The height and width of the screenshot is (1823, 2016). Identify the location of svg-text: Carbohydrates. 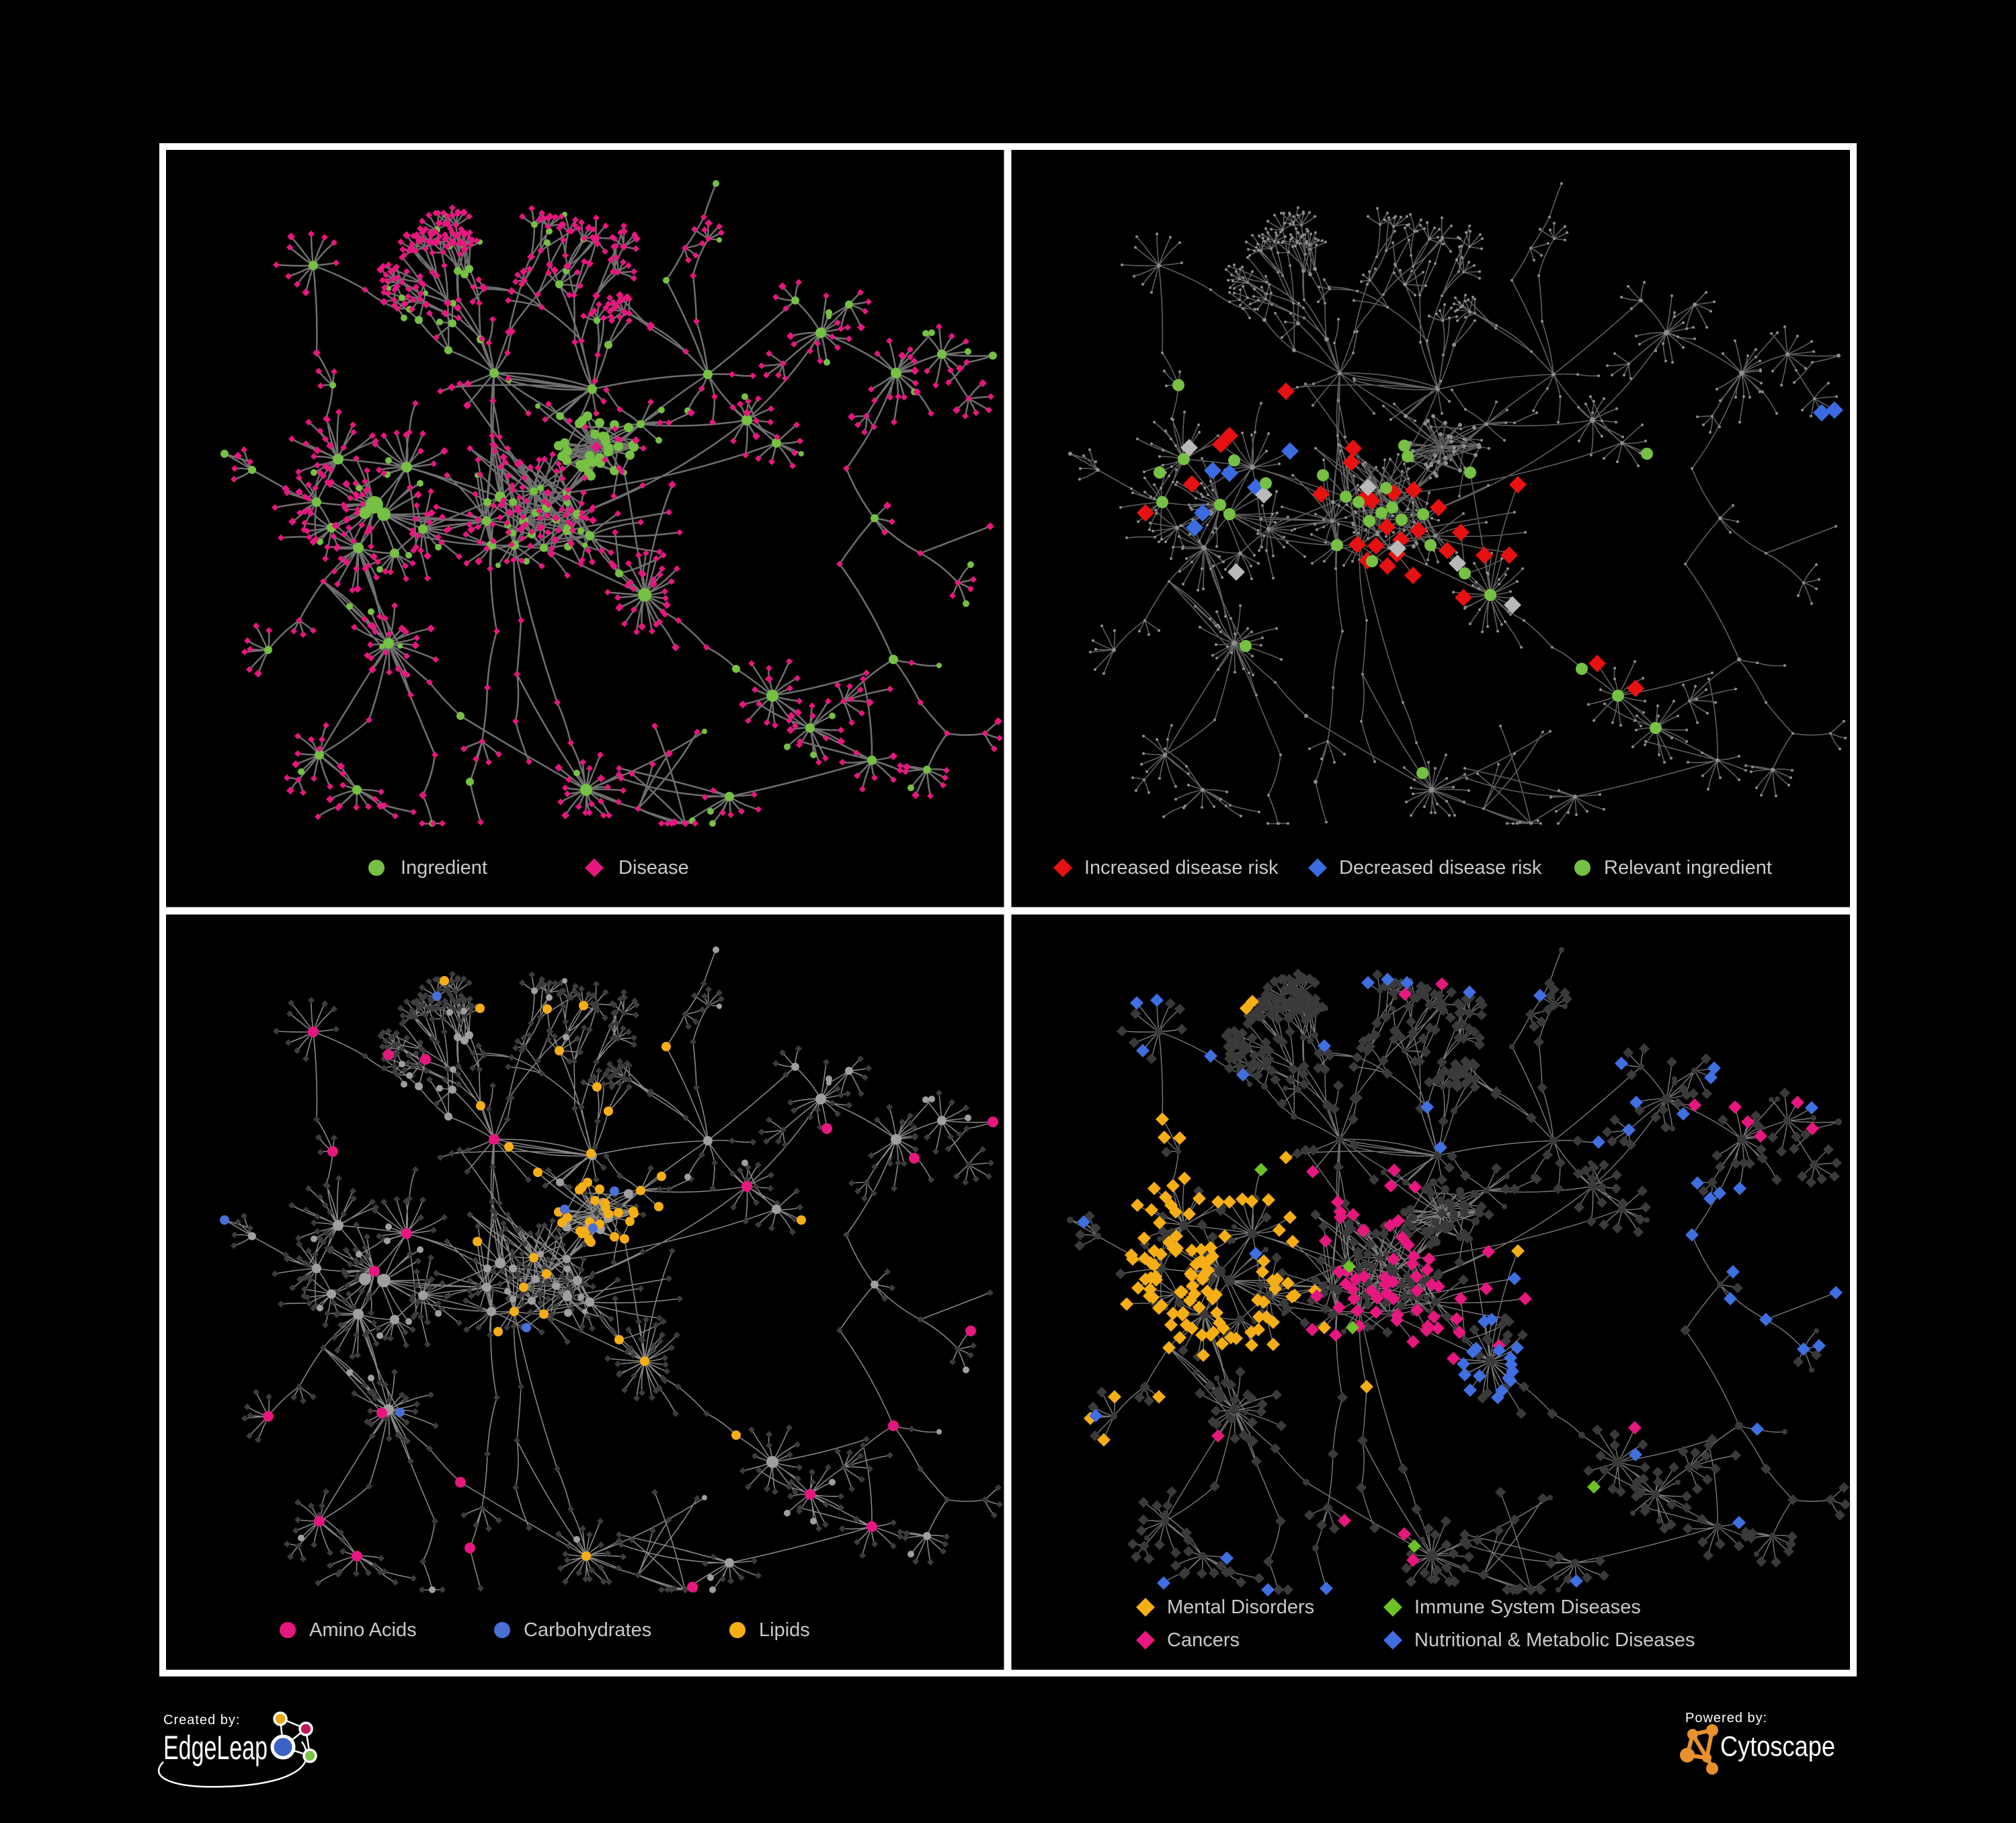
(587, 1630).